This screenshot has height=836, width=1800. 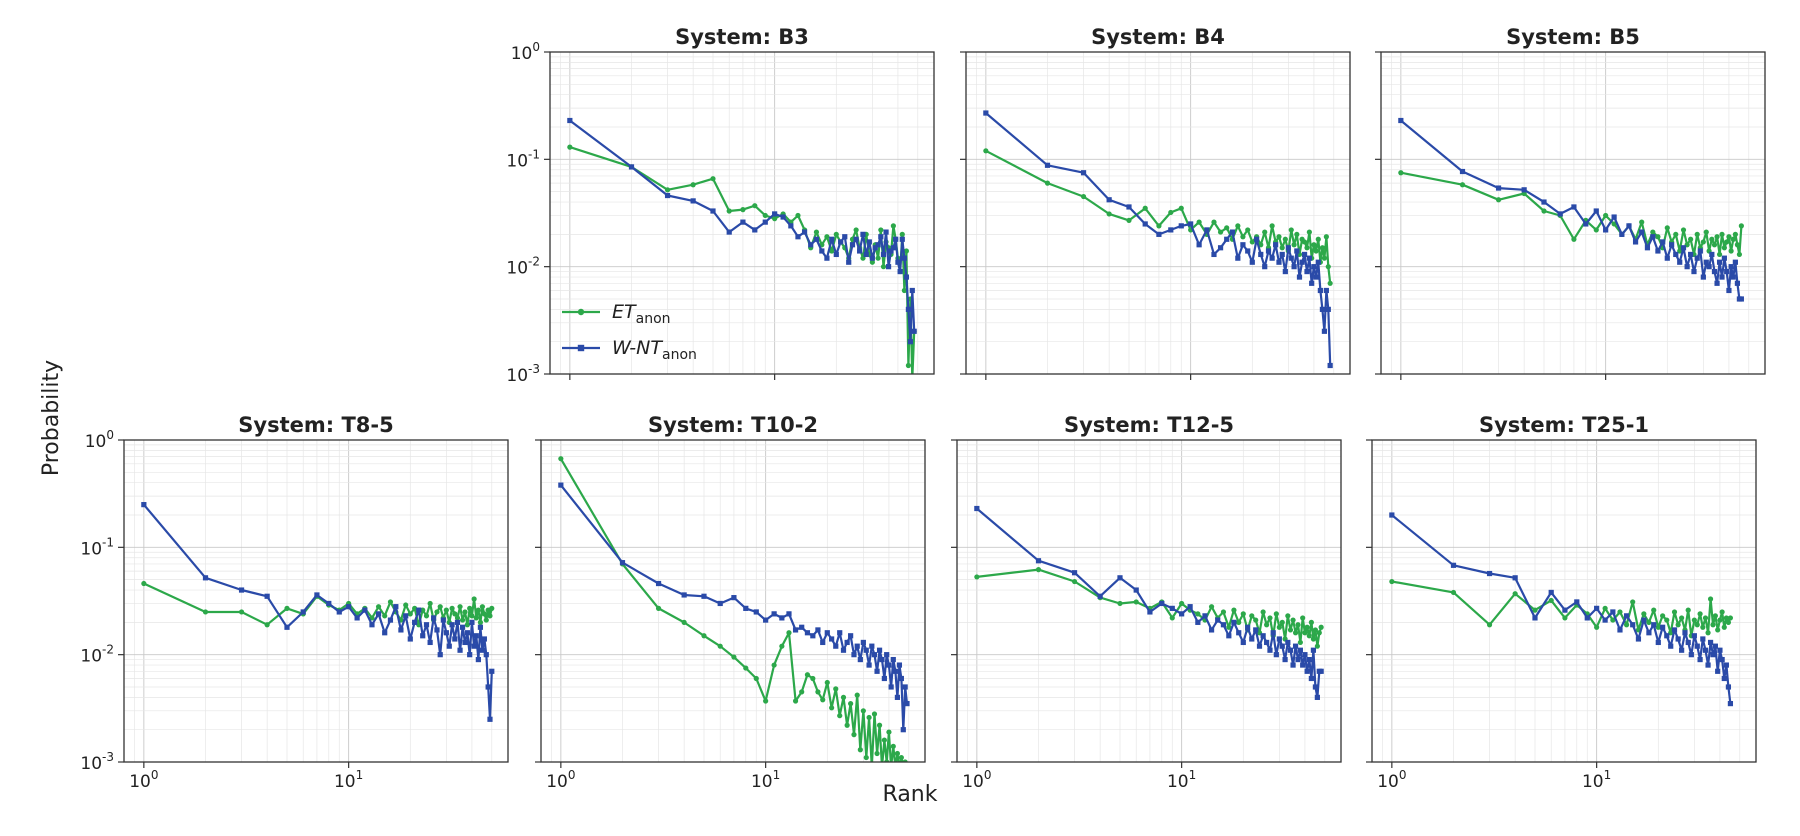 I want to click on panel-title: System: B4, so click(x=1158, y=37).